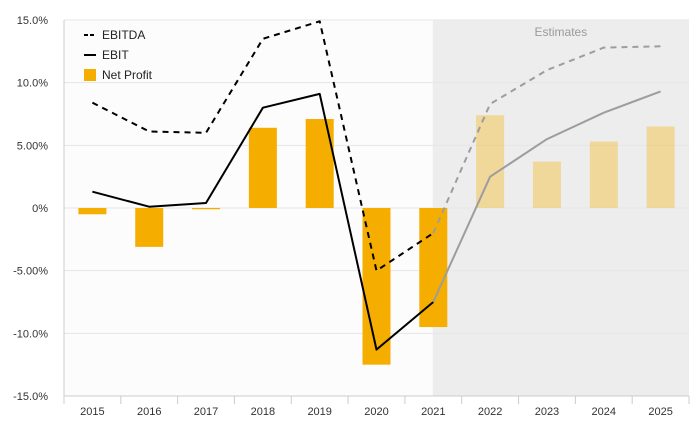  What do you see at coordinates (149, 412) in the screenshot?
I see `x-tick-label: 2016` at bounding box center [149, 412].